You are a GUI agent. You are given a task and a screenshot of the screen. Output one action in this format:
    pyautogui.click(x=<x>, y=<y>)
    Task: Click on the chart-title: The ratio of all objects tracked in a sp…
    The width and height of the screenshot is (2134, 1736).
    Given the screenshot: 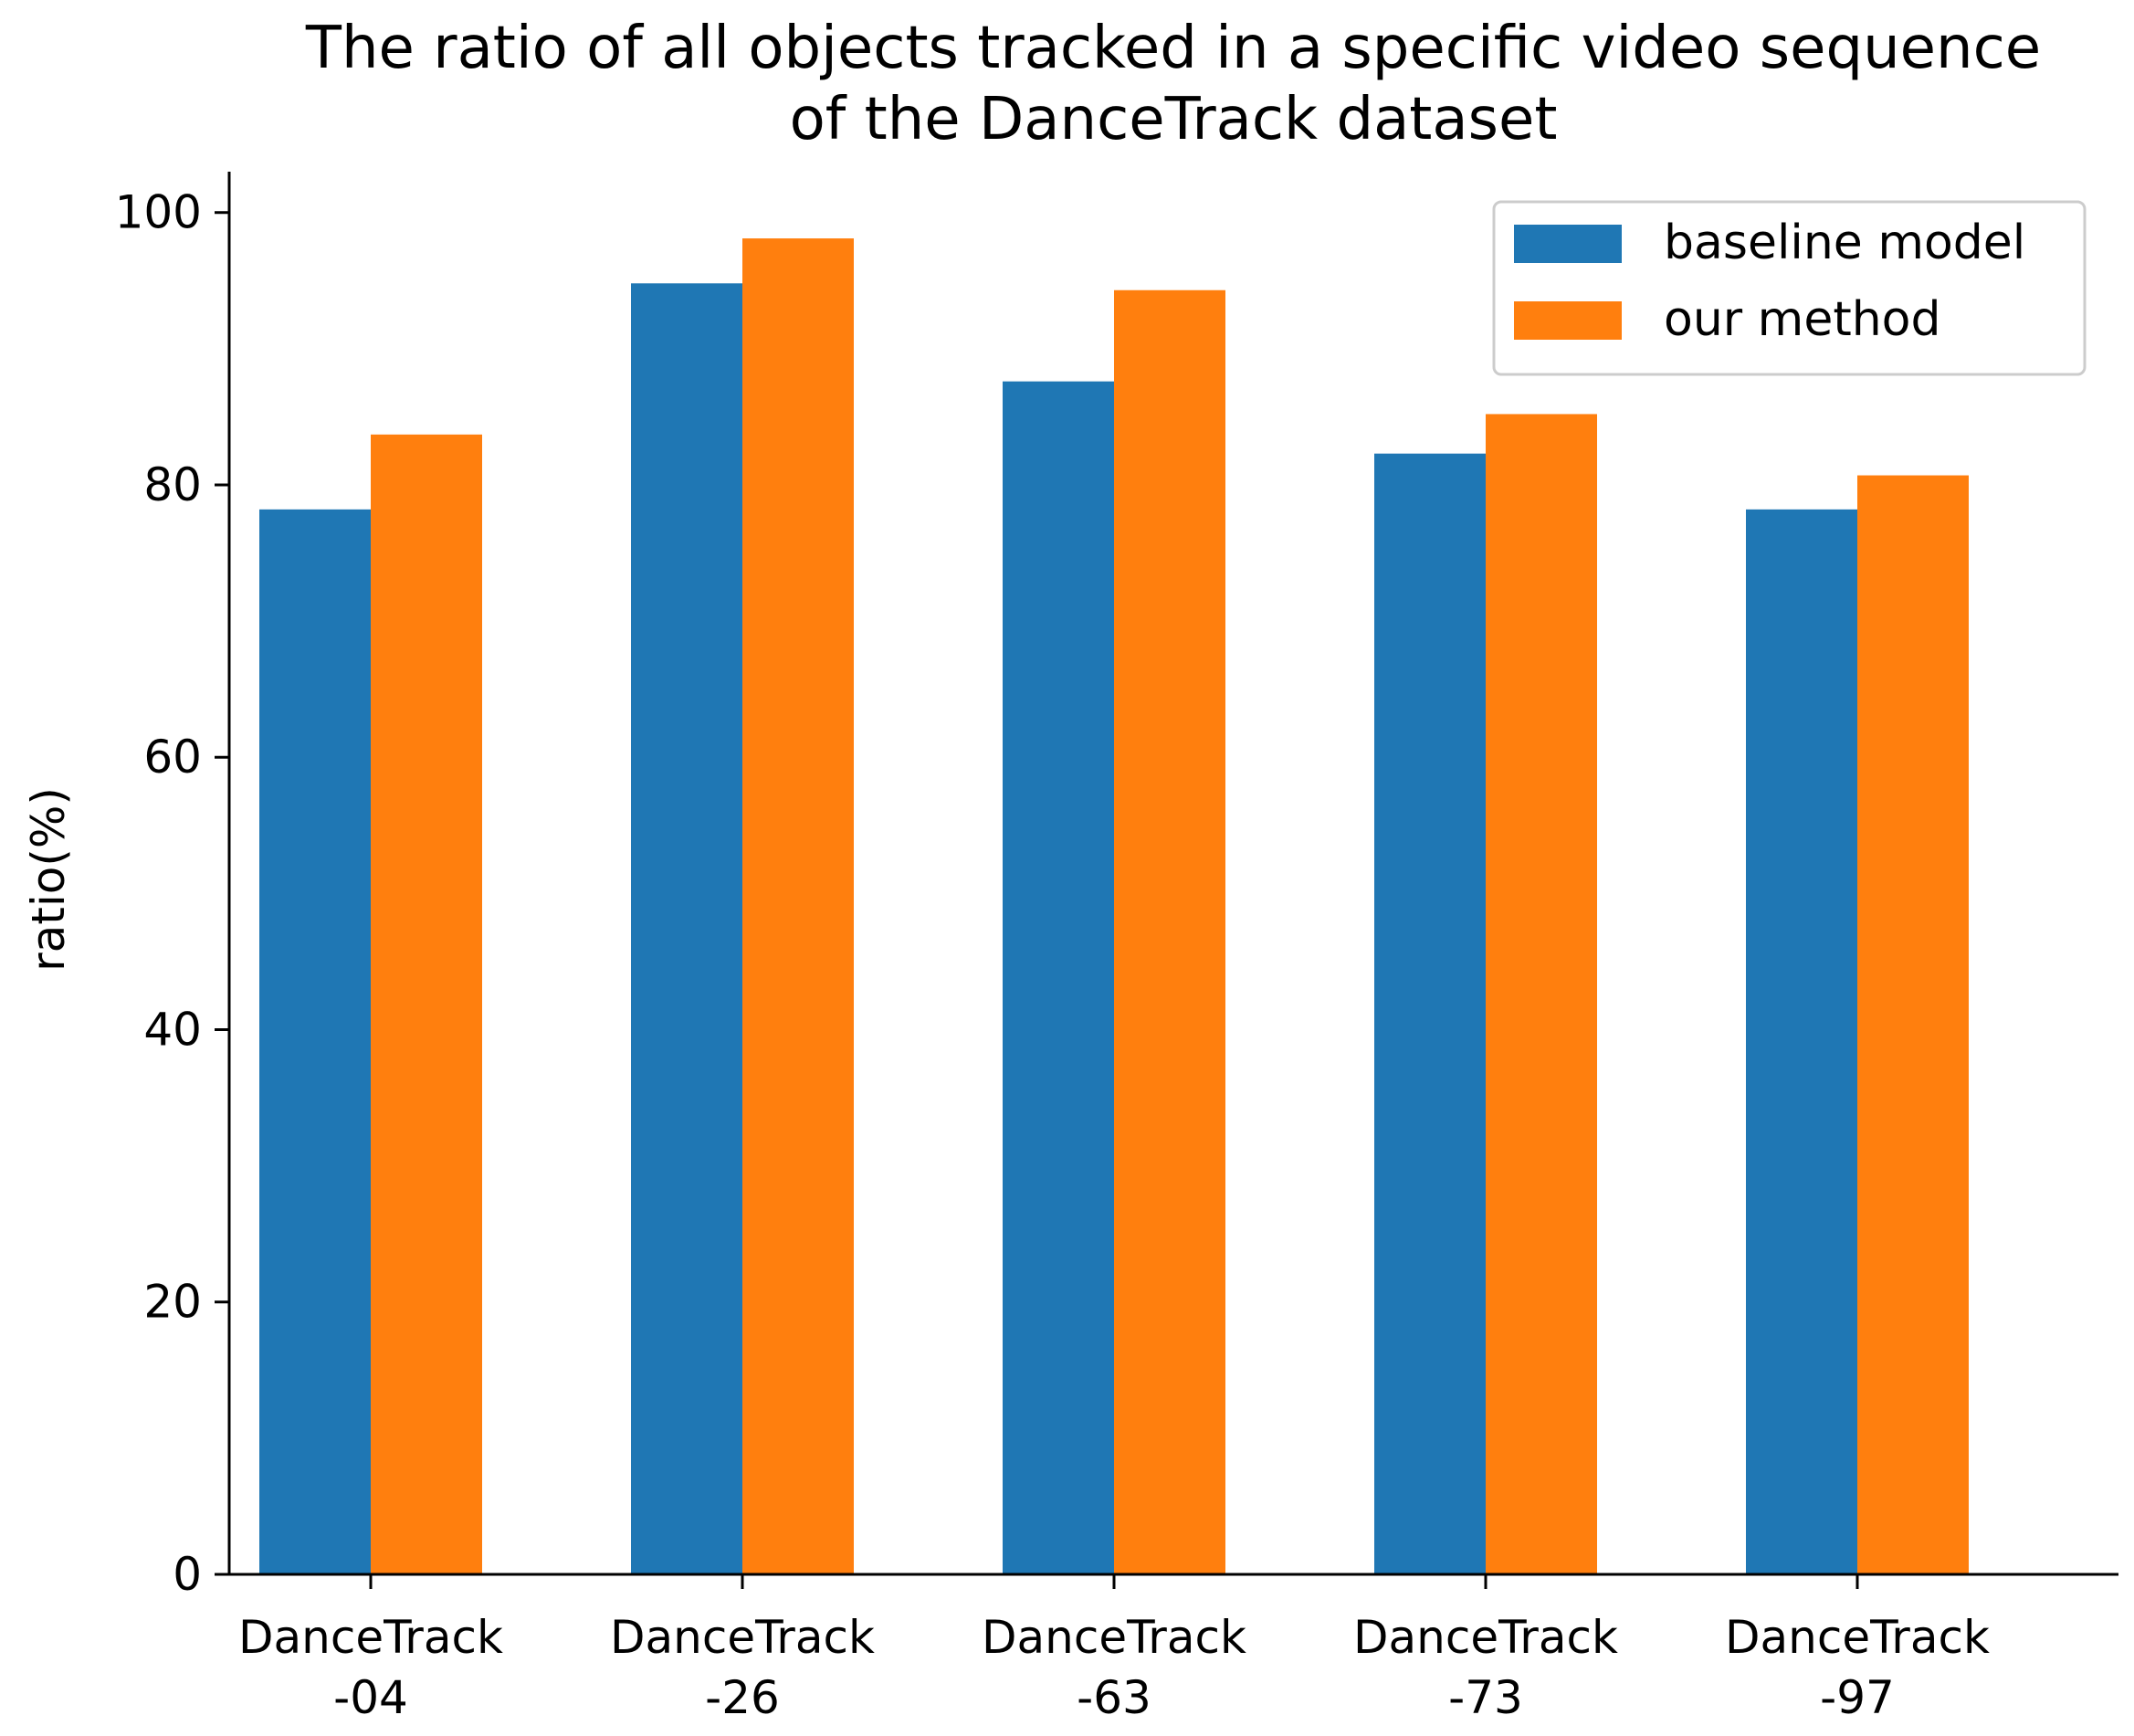 What is the action you would take?
    pyautogui.click(x=1173, y=84)
    